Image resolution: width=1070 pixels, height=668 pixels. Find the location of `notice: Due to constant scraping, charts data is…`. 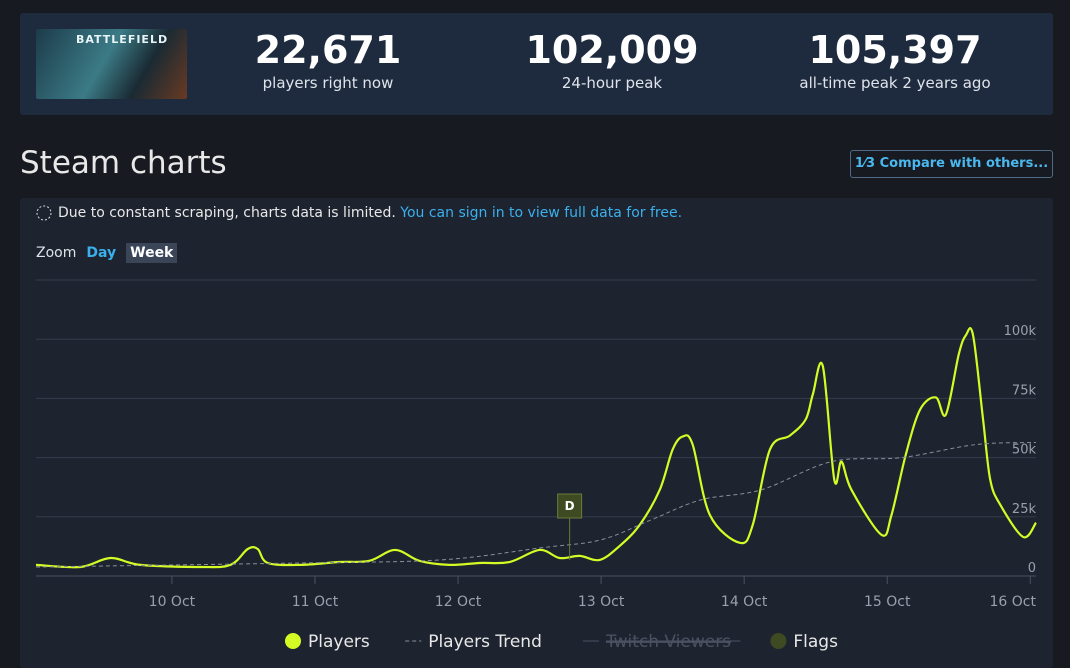

notice: Due to constant scraping, charts data is… is located at coordinates (370, 213).